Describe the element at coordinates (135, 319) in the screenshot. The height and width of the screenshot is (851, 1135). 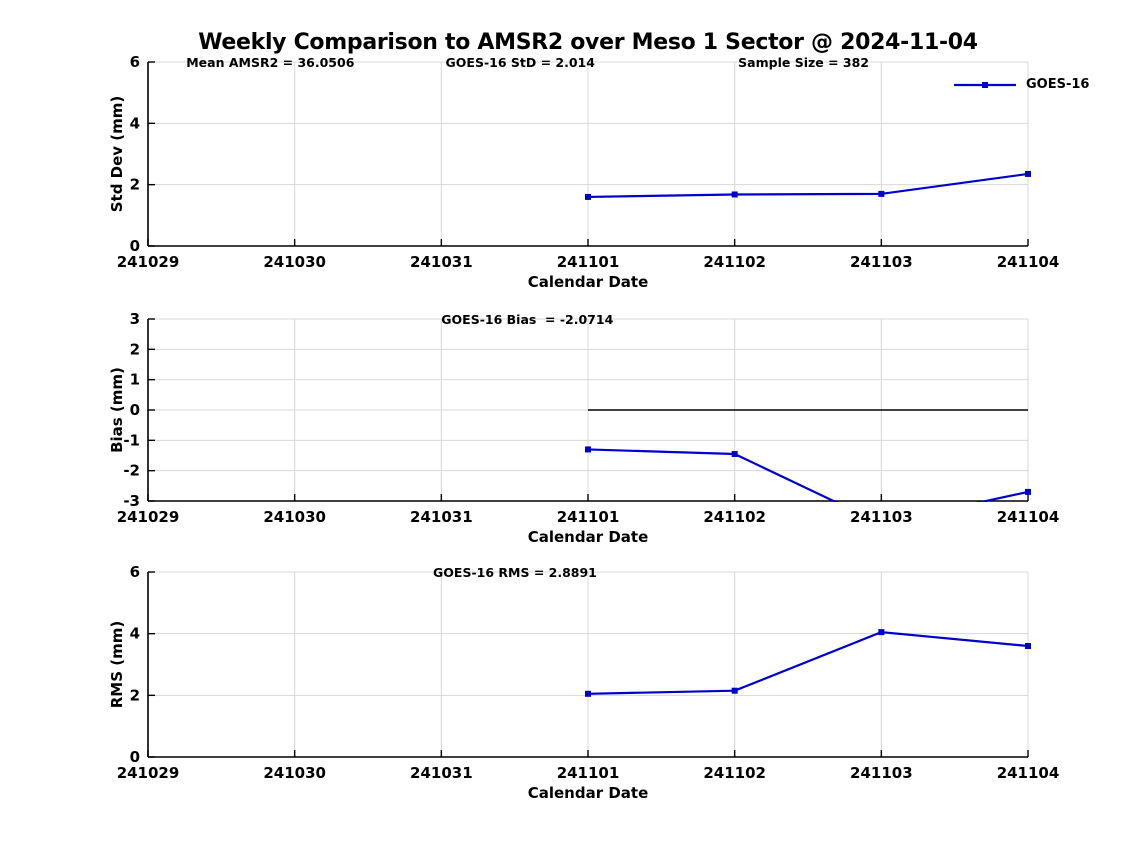
I see `y-tick-label: 3` at that location.